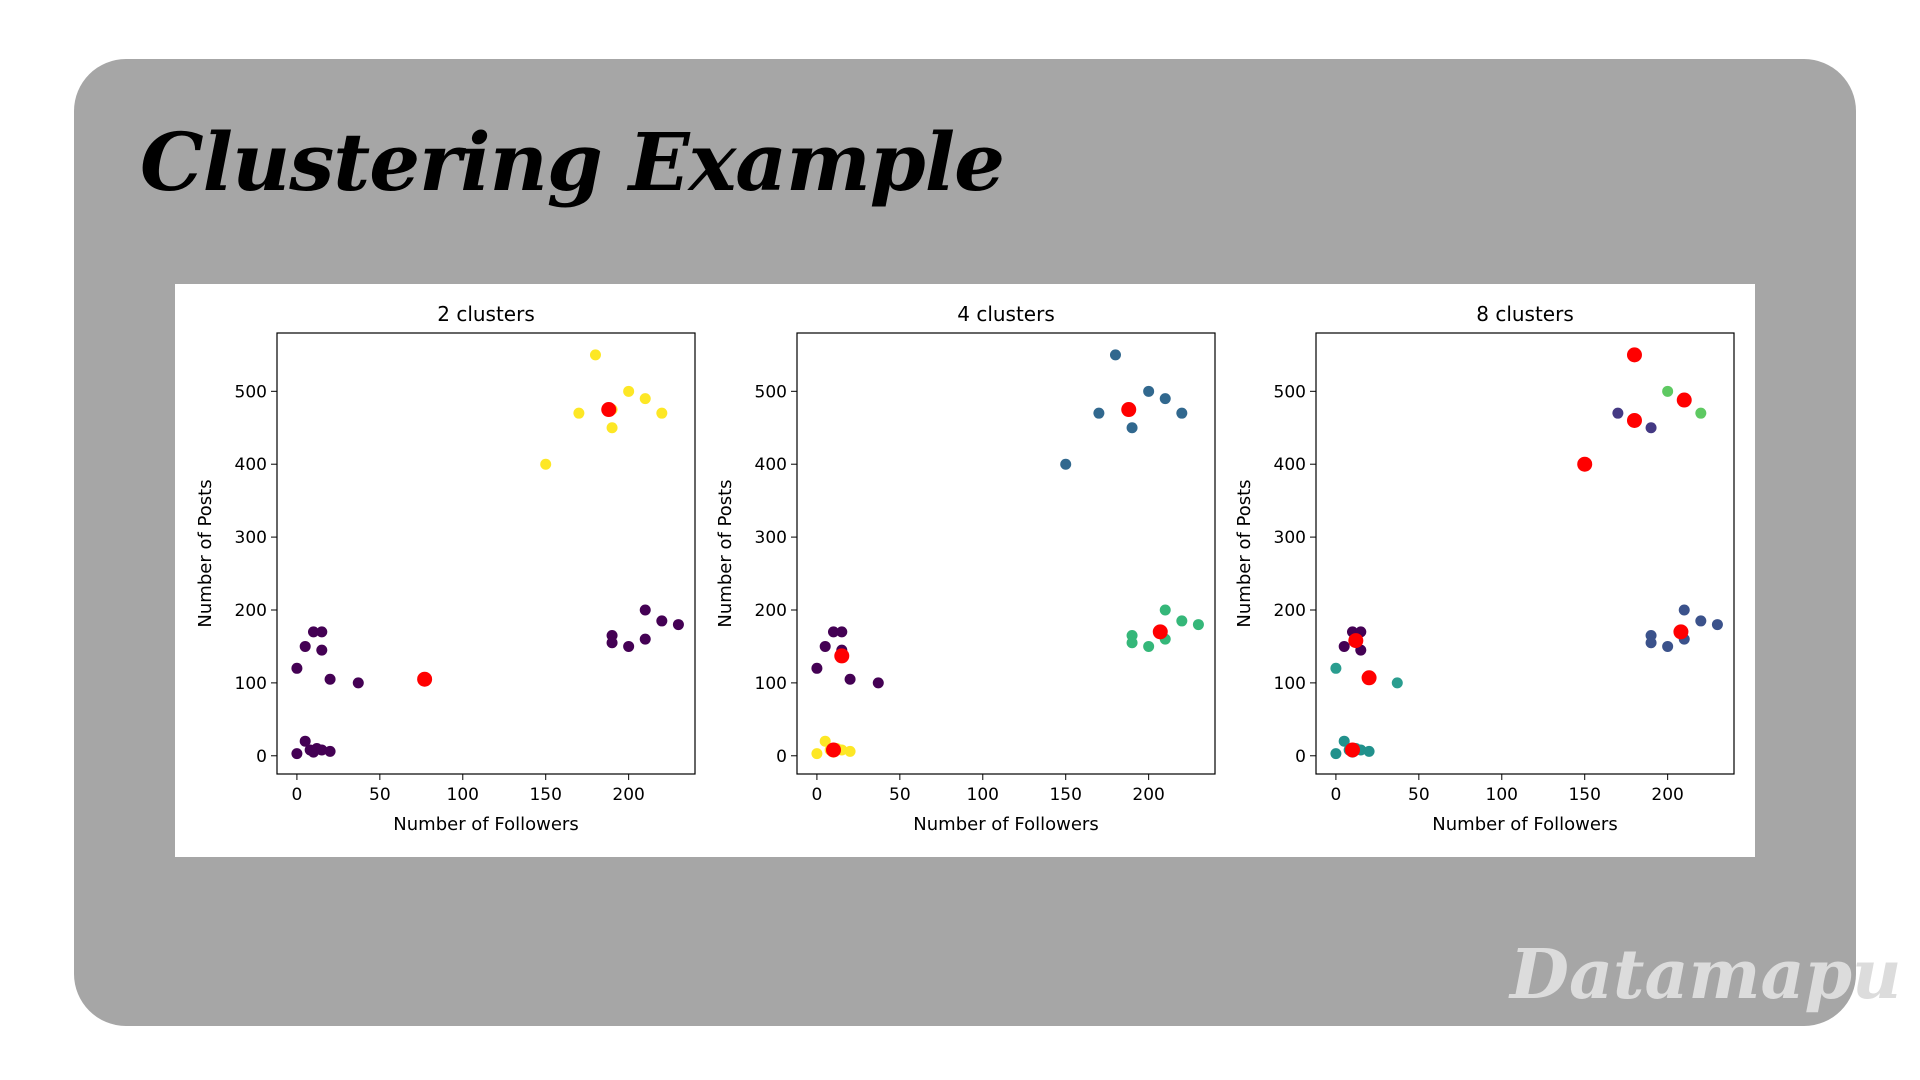 This screenshot has width=1920, height=1080. What do you see at coordinates (1006, 314) in the screenshot?
I see `chart-title: 4 clusters` at bounding box center [1006, 314].